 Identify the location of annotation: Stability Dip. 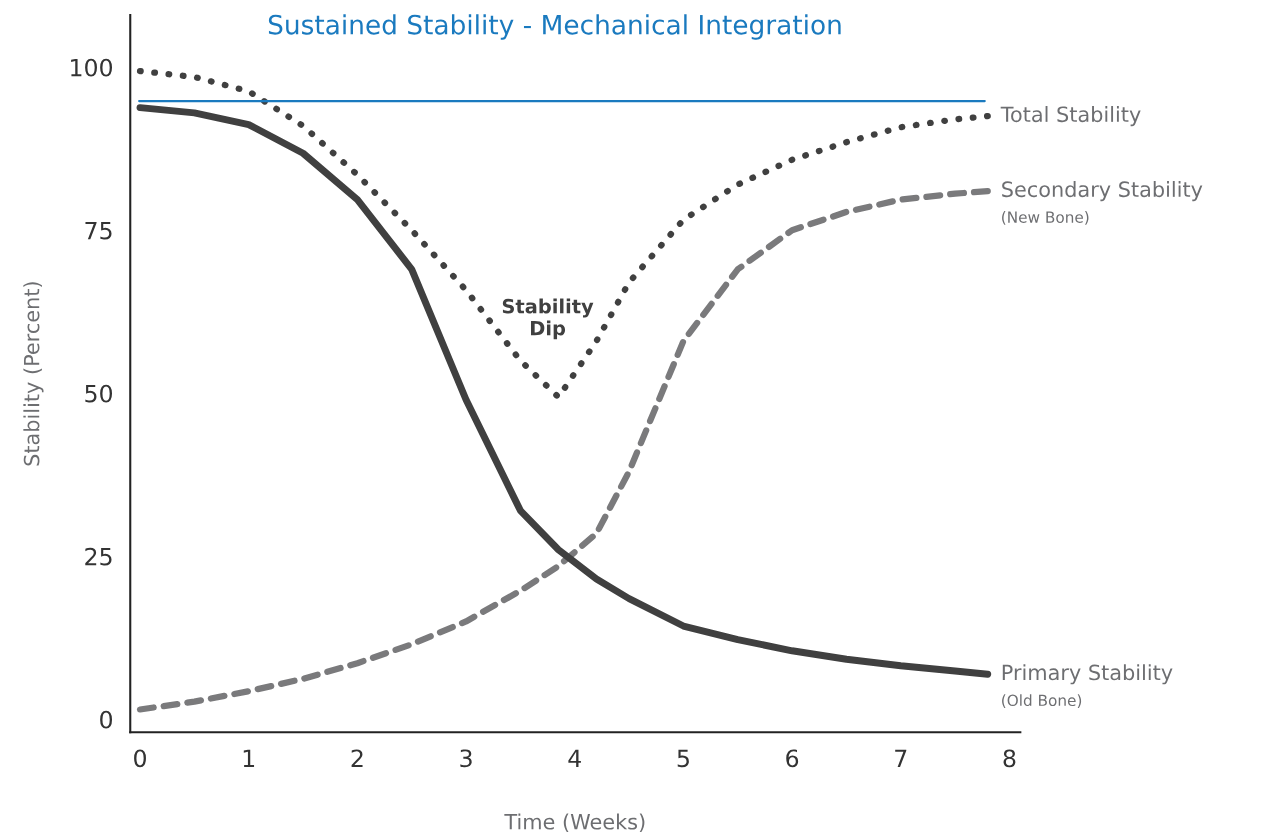
(548, 319).